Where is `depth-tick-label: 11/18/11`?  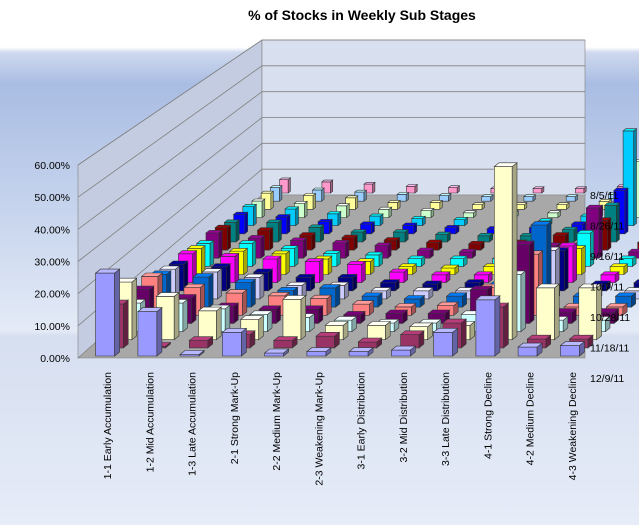
depth-tick-label: 11/18/11 is located at coordinates (609, 349).